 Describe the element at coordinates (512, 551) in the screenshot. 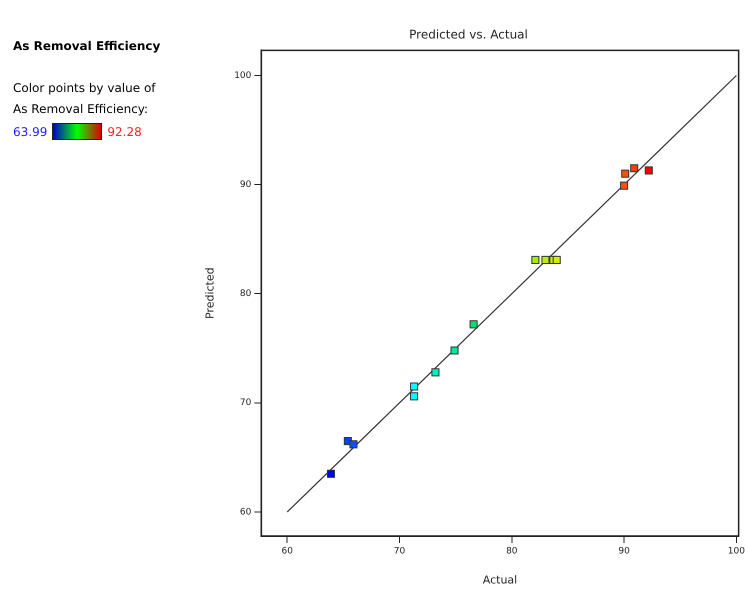

I see `x-tick-label: 80` at that location.